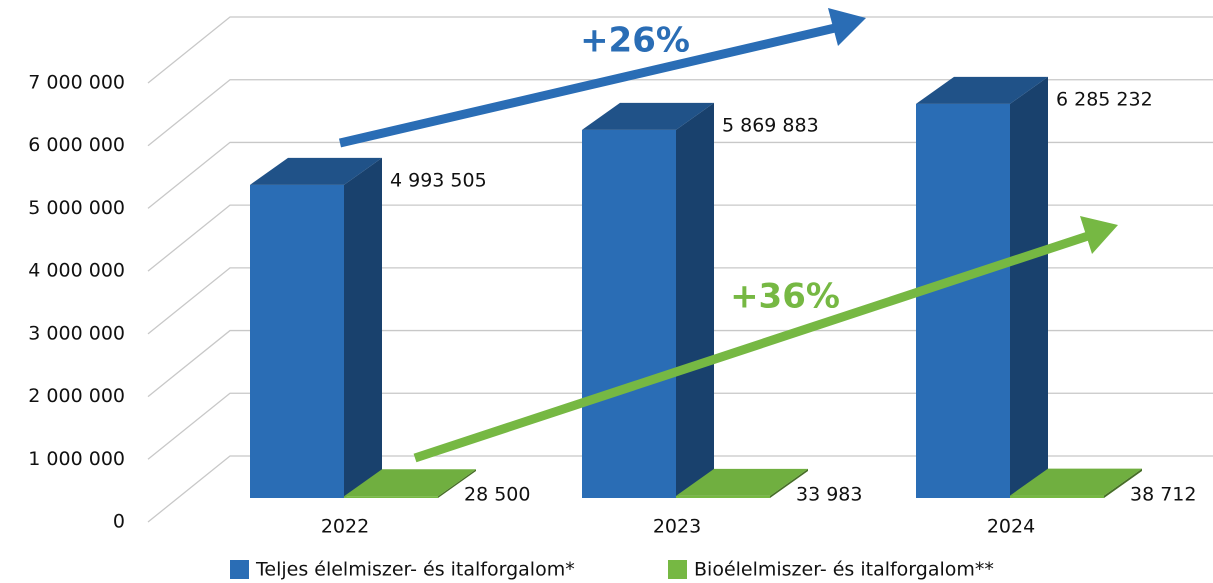 This screenshot has height=583, width=1213. What do you see at coordinates (1104, 99) in the screenshot?
I see `value-label: 6 285 232` at bounding box center [1104, 99].